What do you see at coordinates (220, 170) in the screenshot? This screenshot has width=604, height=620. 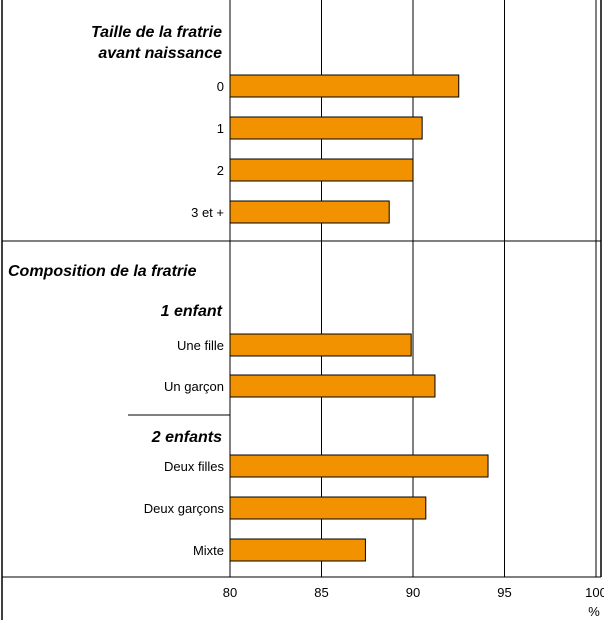 I see `category-label: 2` at bounding box center [220, 170].